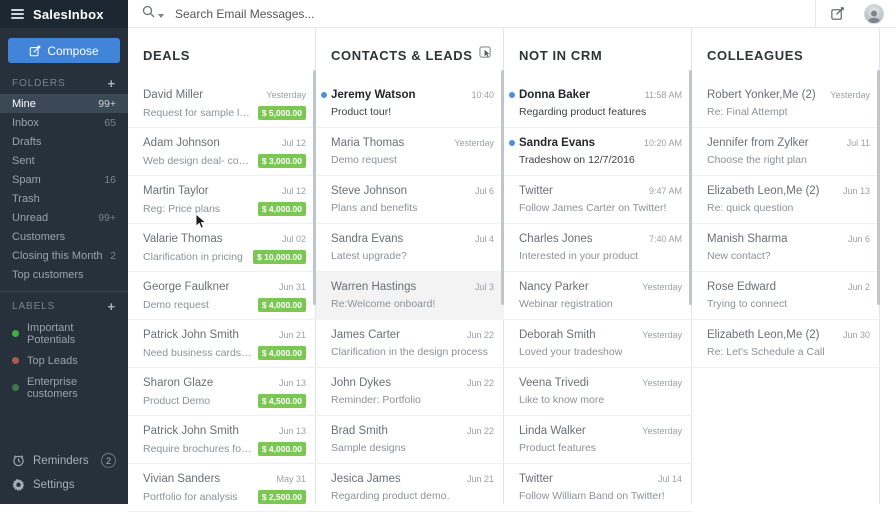 This screenshot has width=896, height=512. What do you see at coordinates (598, 392) in the screenshot?
I see `mail-item: Veena Trivedi Yesterday Like to know more` at bounding box center [598, 392].